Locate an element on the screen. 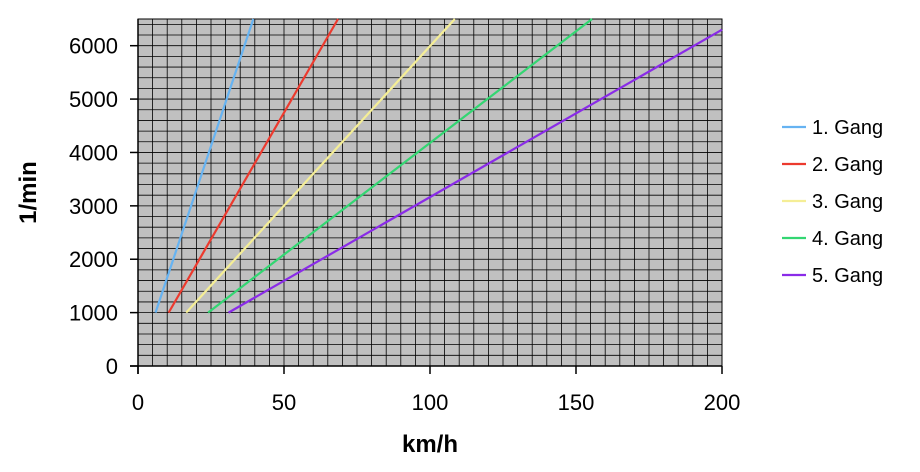 Image resolution: width=920 pixels, height=472 pixels. legend-item: 5. Gang is located at coordinates (832, 276).